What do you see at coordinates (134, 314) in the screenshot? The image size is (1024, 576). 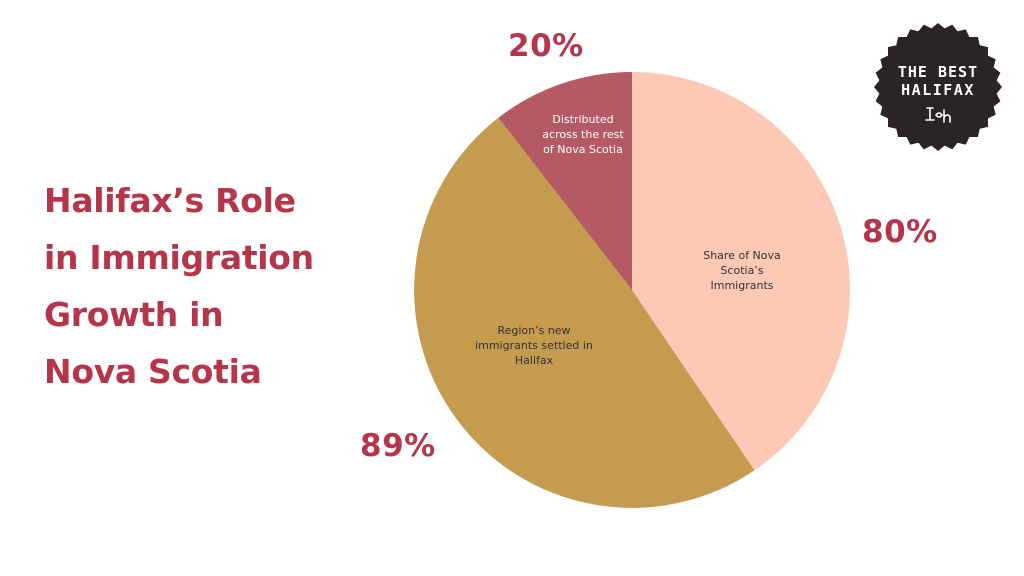 I see `title-line: Growth in` at bounding box center [134, 314].